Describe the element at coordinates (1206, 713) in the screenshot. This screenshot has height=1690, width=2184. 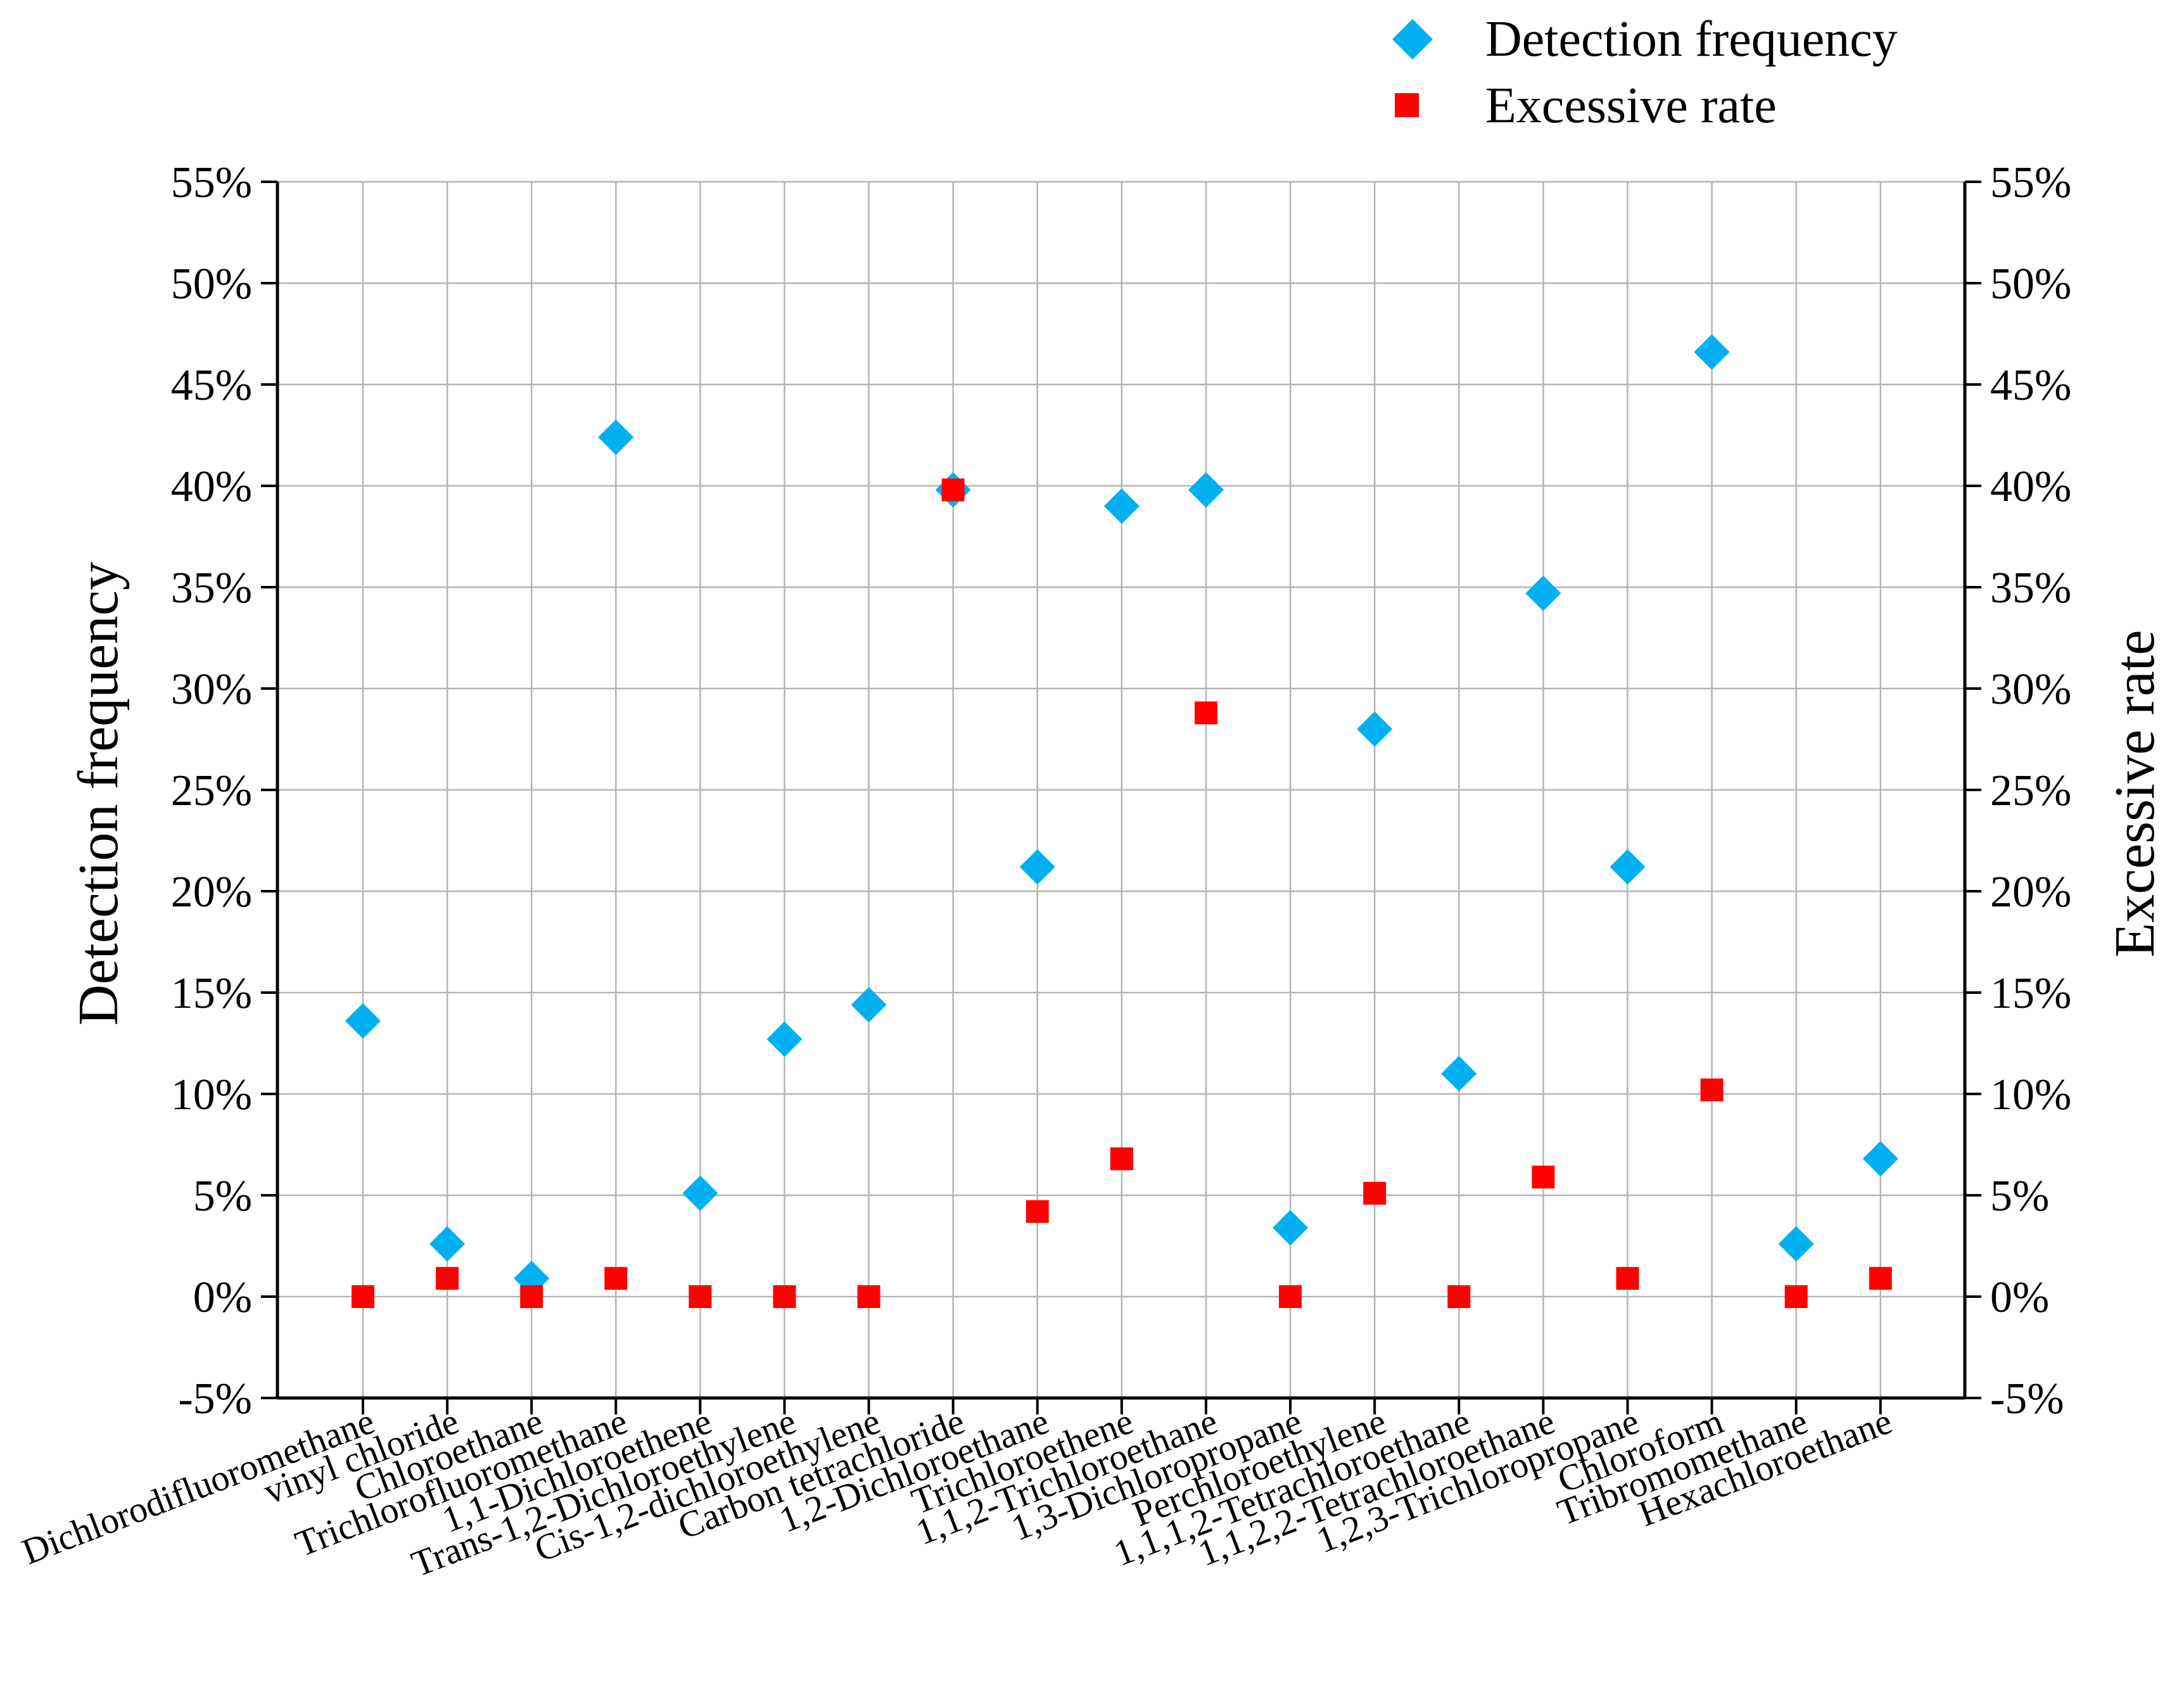
I see `point-excessive-rate-1-1-2-trichloroethane` at that location.